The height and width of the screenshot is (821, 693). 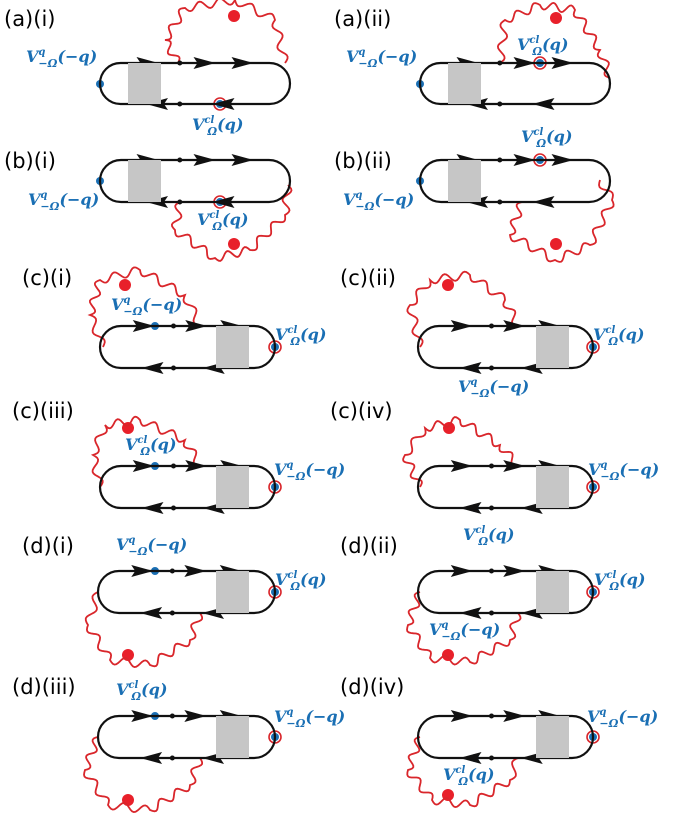 What do you see at coordinates (143, 630) in the screenshot?
I see `wavy-line-d-i` at bounding box center [143, 630].